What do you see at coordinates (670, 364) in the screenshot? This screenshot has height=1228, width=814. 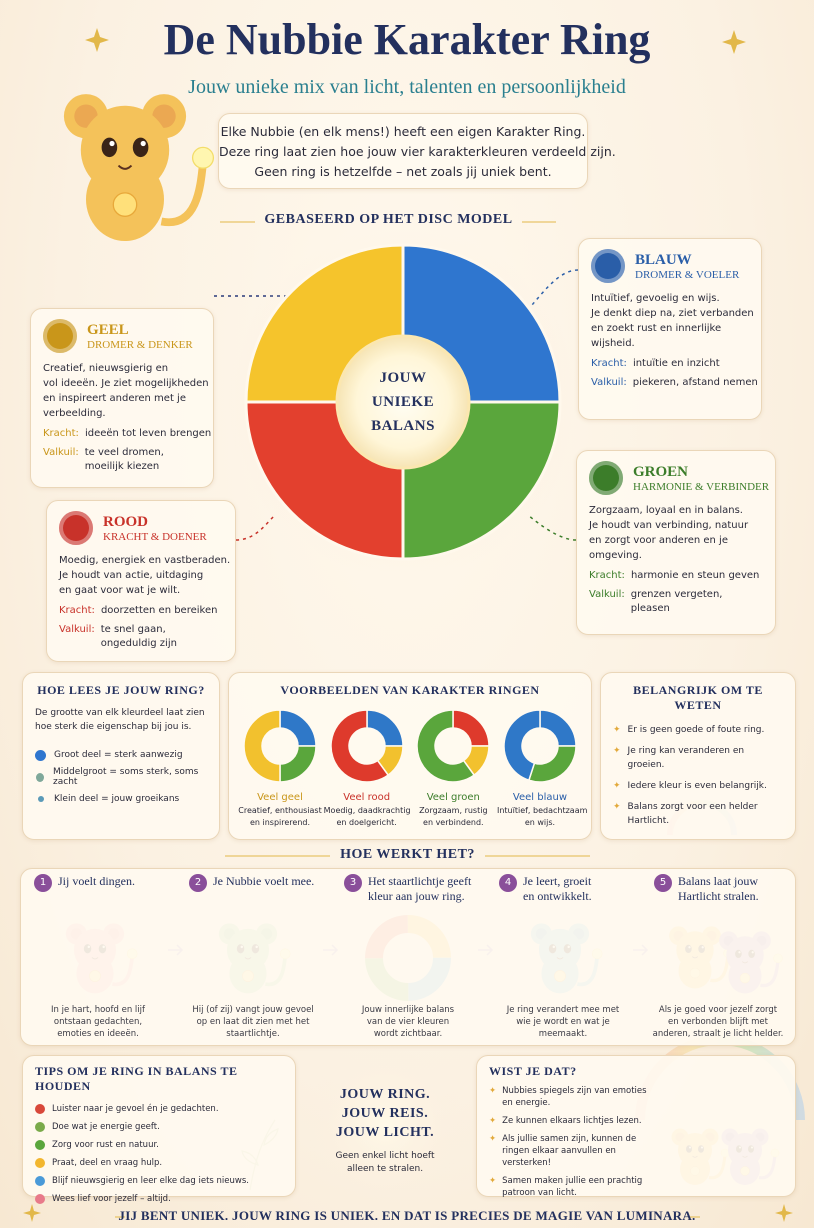 I see `card-row: Kracht: intuïtie en inzicht` at bounding box center [670, 364].